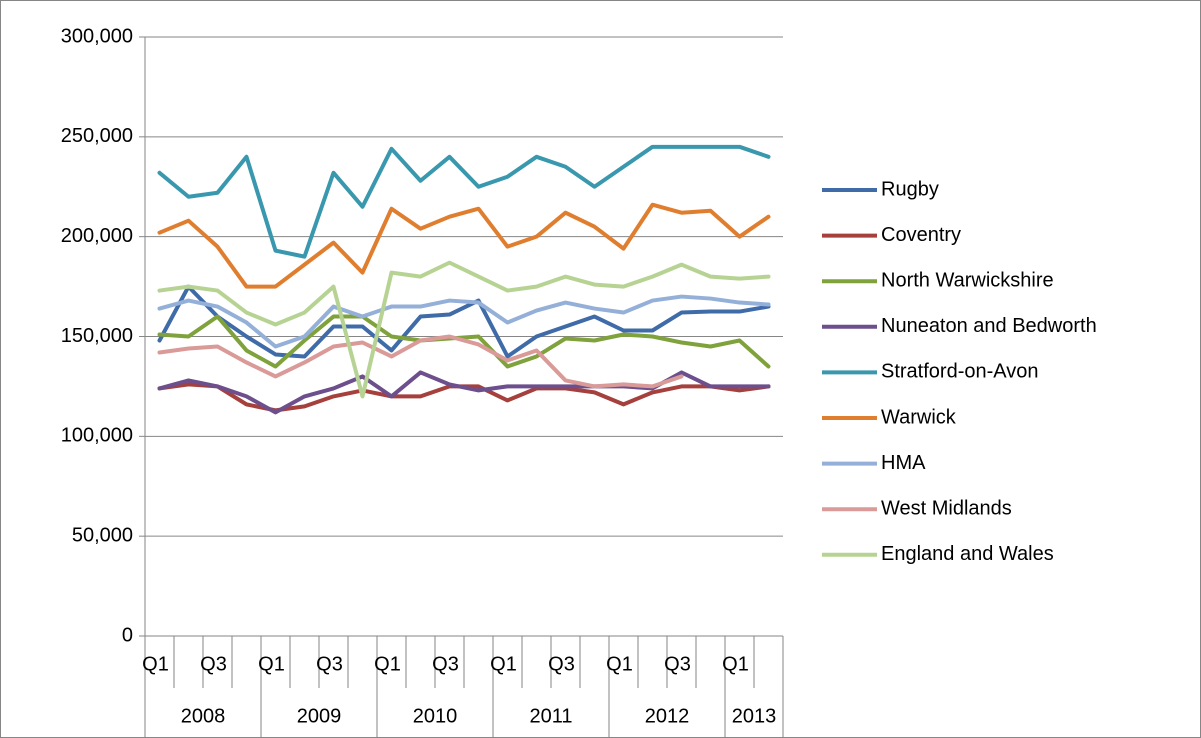 Image resolution: width=1201 pixels, height=738 pixels. What do you see at coordinates (667, 716) in the screenshot?
I see `x-group-label: 2012` at bounding box center [667, 716].